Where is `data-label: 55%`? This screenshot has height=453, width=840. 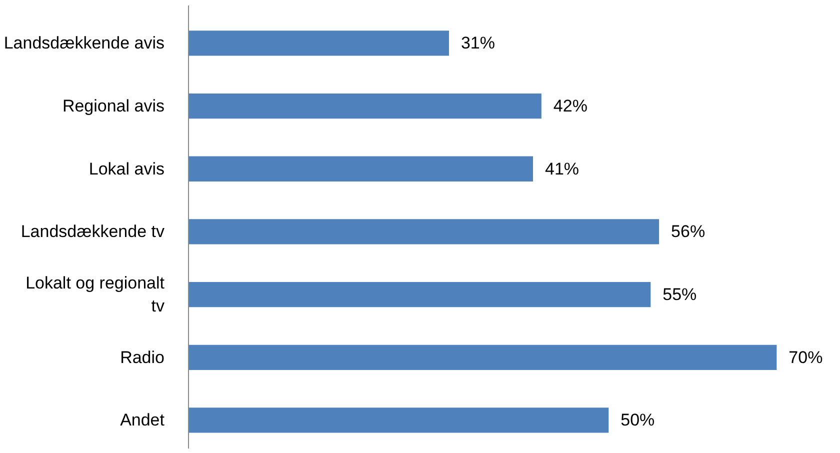
data-label: 55% is located at coordinates (679, 294).